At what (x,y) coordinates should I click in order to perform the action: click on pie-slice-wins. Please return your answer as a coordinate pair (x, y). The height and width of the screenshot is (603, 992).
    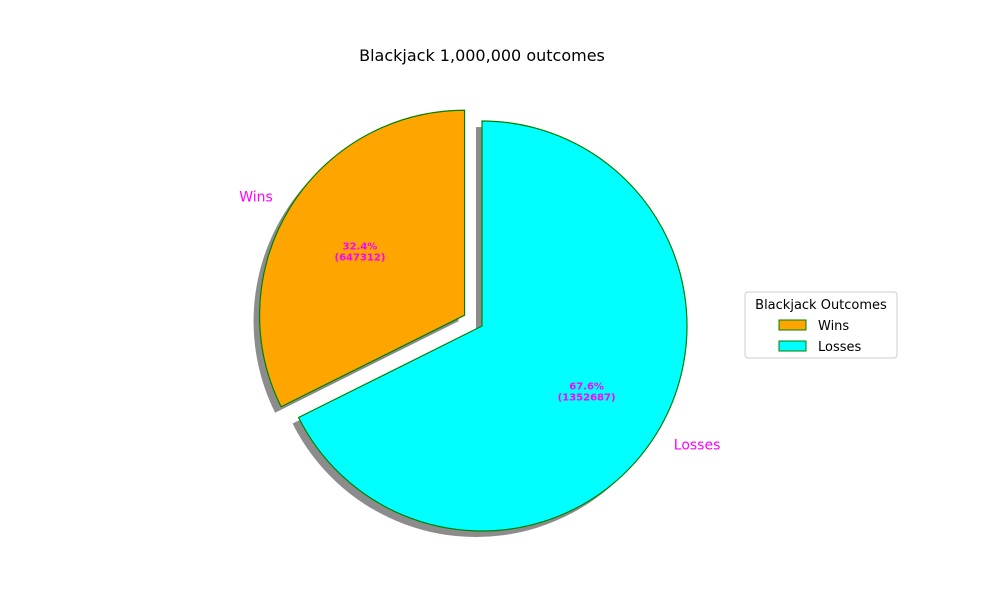
    Looking at the image, I should click on (362, 258).